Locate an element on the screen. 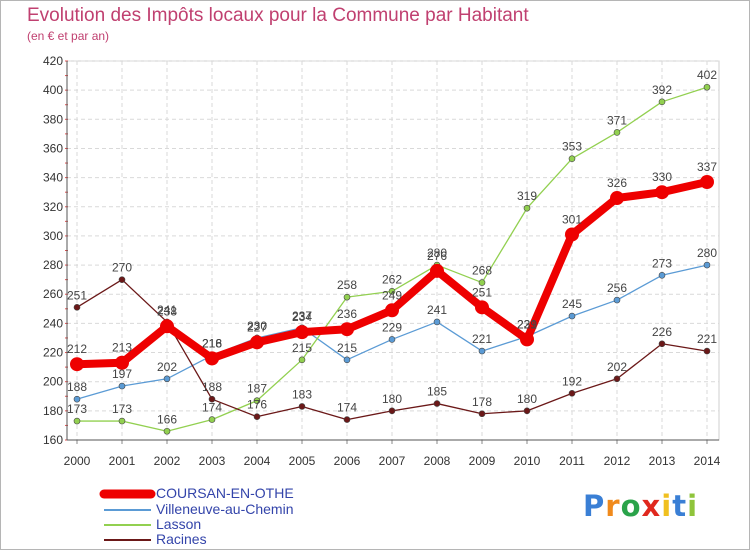  proxiti-logo: Proxiti is located at coordinates (640, 506).